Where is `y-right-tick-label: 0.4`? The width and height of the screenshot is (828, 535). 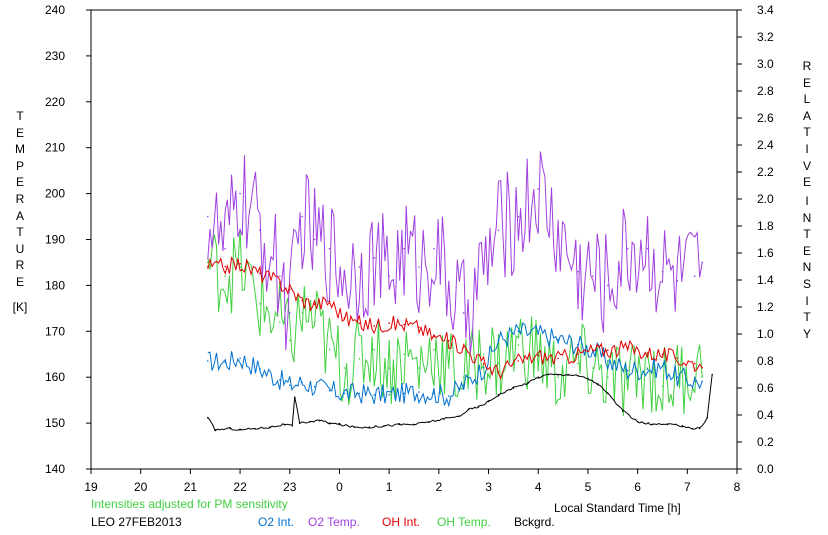
y-right-tick-label: 0.4 is located at coordinates (765, 415).